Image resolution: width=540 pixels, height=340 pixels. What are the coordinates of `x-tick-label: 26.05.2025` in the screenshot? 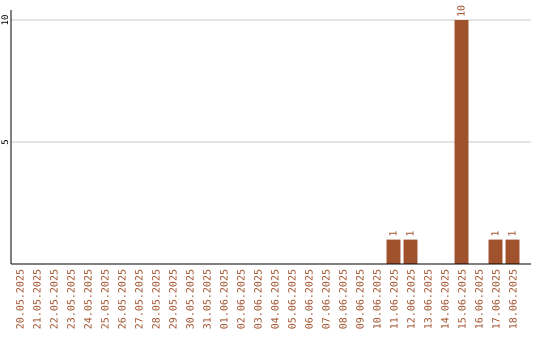 It's located at (123, 299).